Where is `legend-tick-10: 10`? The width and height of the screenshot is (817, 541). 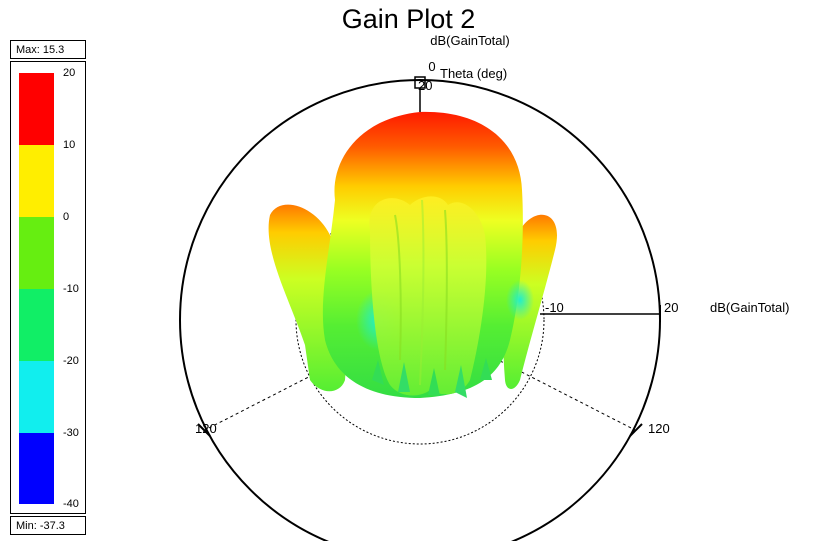
legend-tick-10: 10 is located at coordinates (69, 145).